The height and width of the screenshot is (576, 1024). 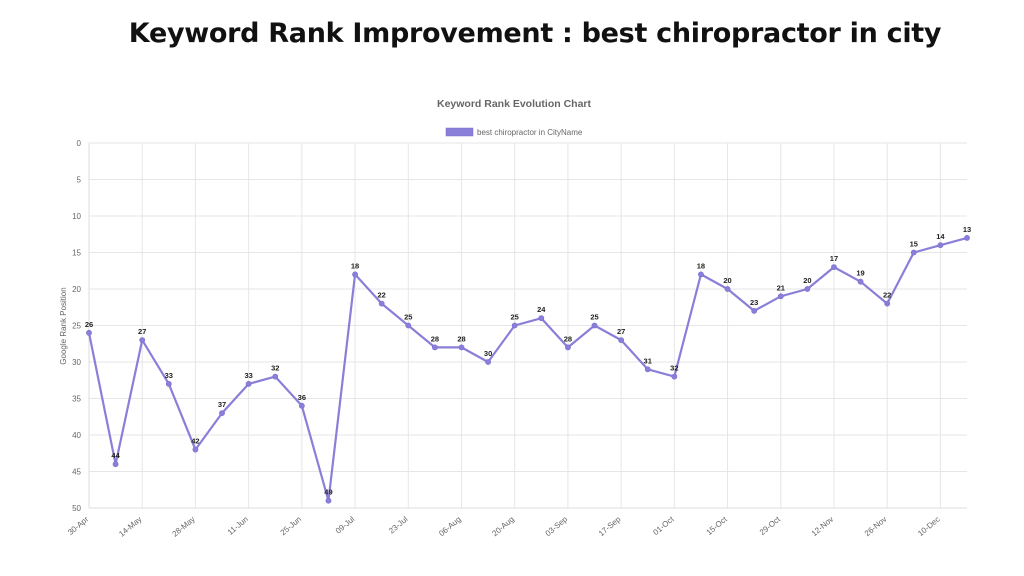 I want to click on x-tick-label: 26-Nov, so click(x=876, y=526).